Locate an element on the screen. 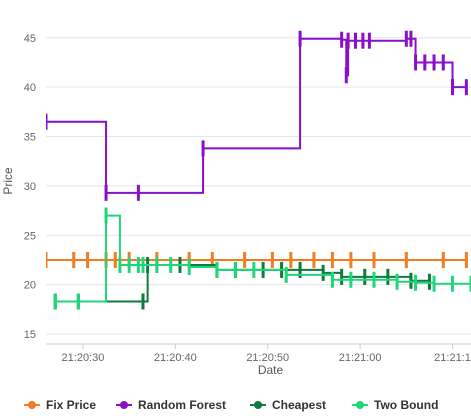 The image size is (471, 418). legend-item-two-bound: Two Bound is located at coordinates (395, 405).